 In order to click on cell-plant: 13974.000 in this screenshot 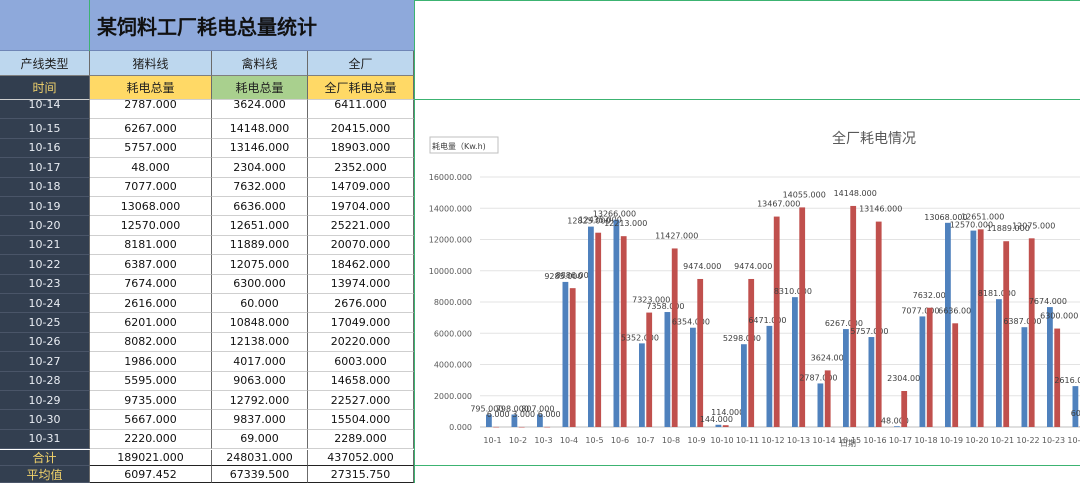, I will do `click(361, 284)`.